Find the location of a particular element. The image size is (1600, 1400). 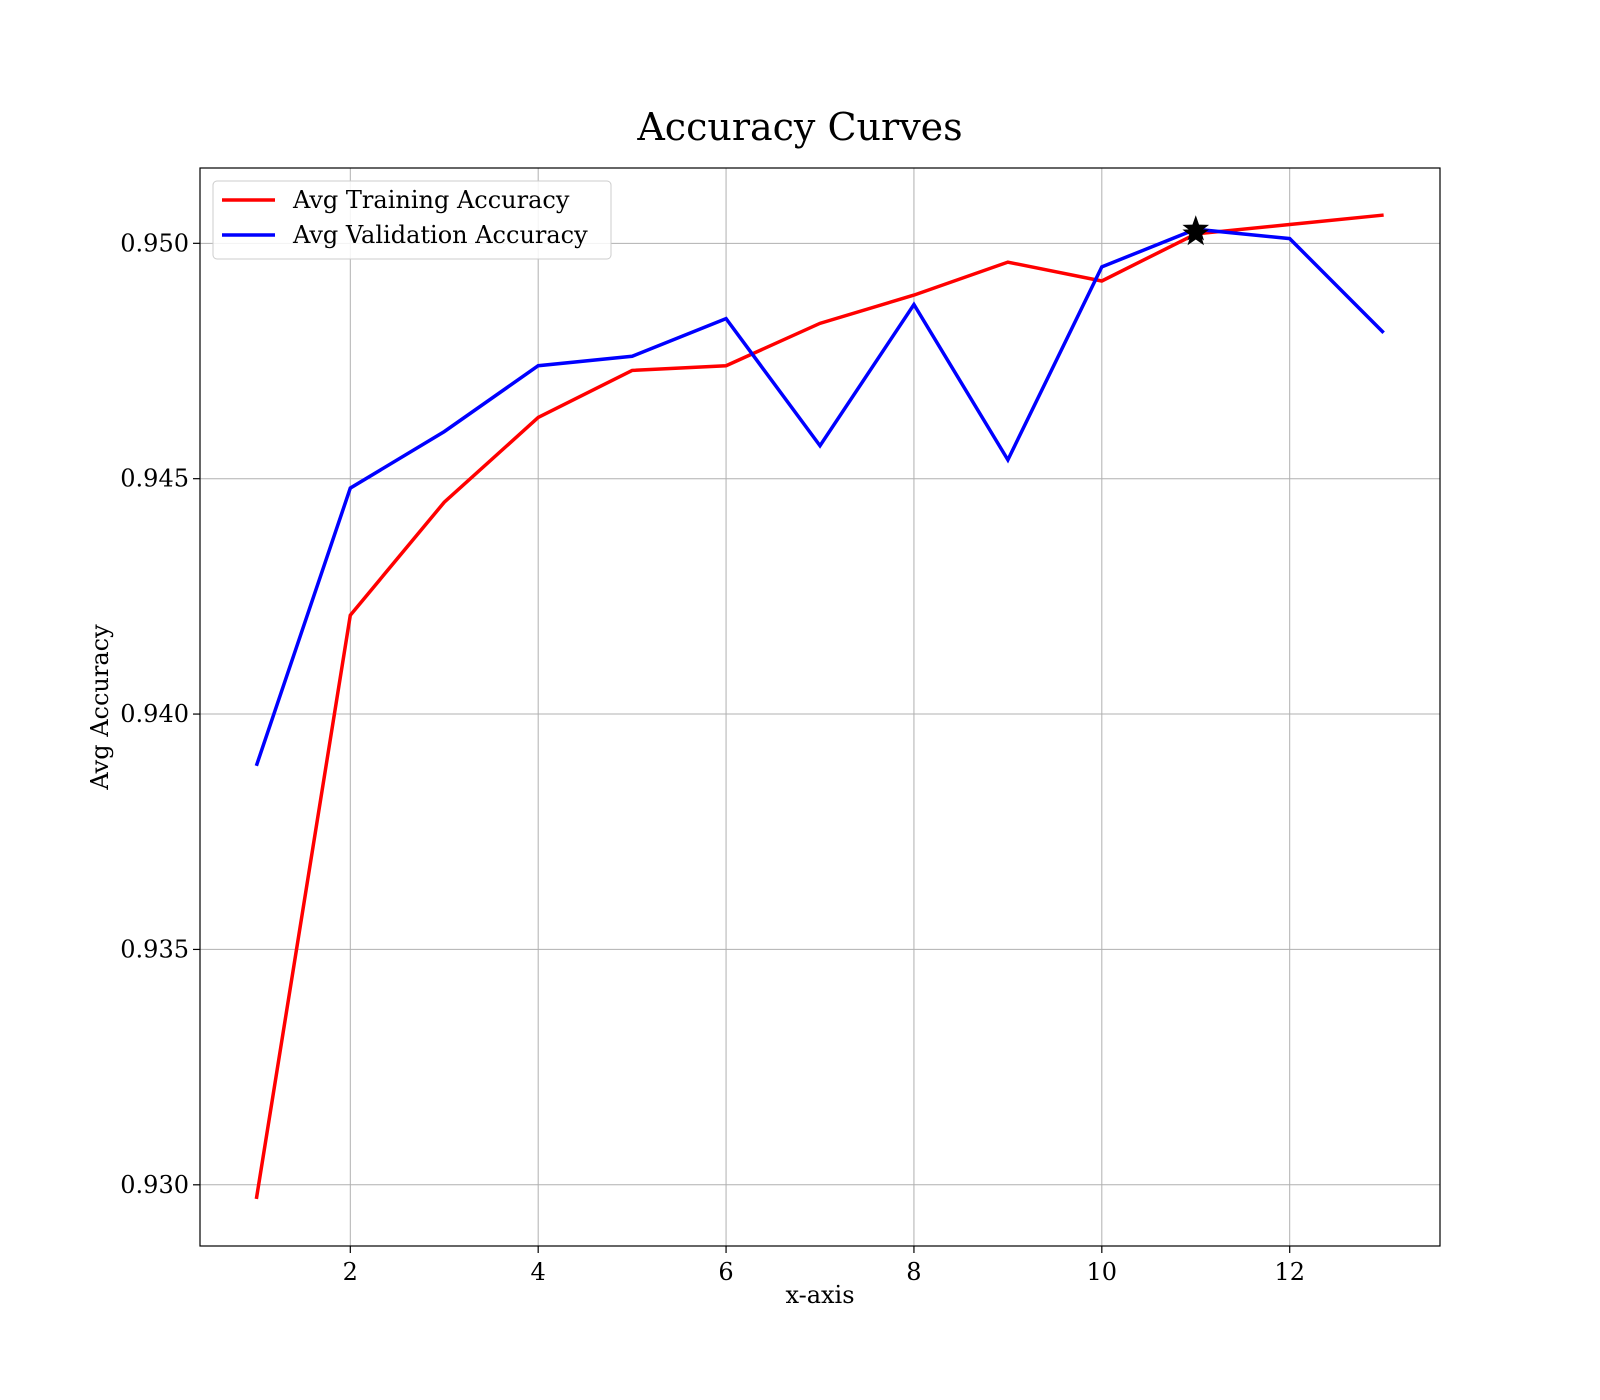

y-tick-label: 0.935 is located at coordinates (154, 949).